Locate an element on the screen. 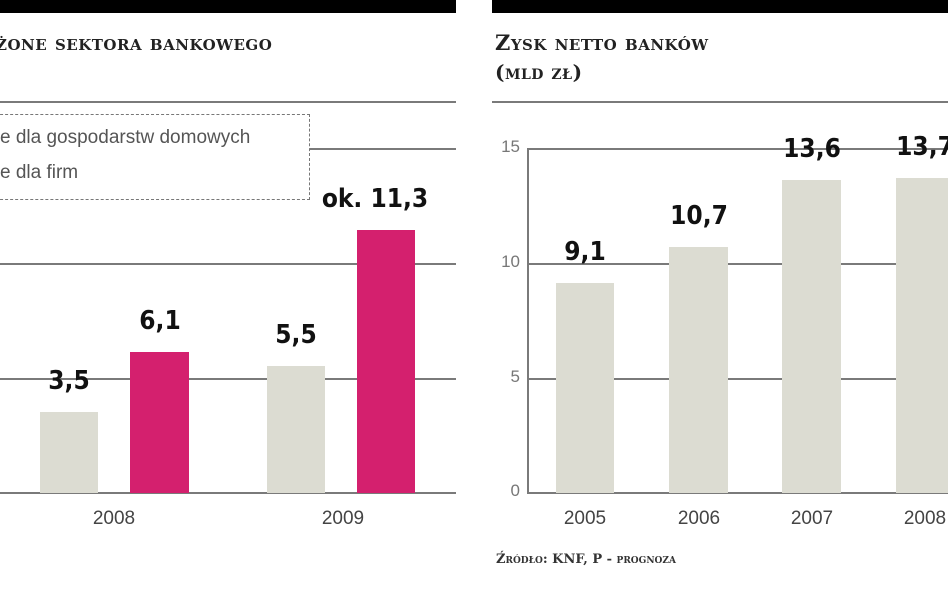 This screenshot has width=948, height=593. left-title-rule is located at coordinates (228, 102).